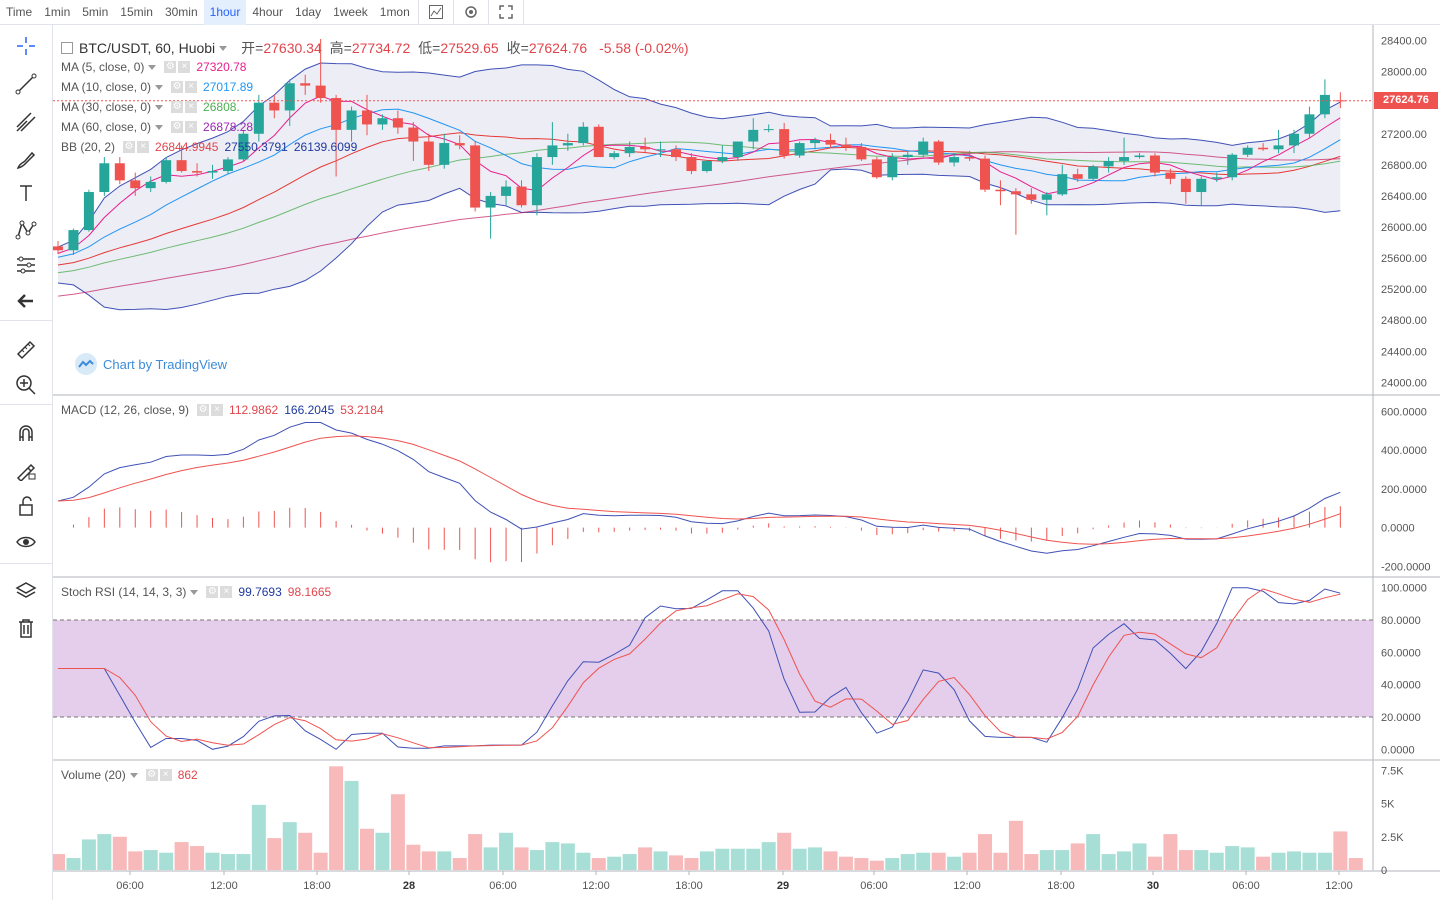  I want to click on unlock-icon, so click(26, 506).